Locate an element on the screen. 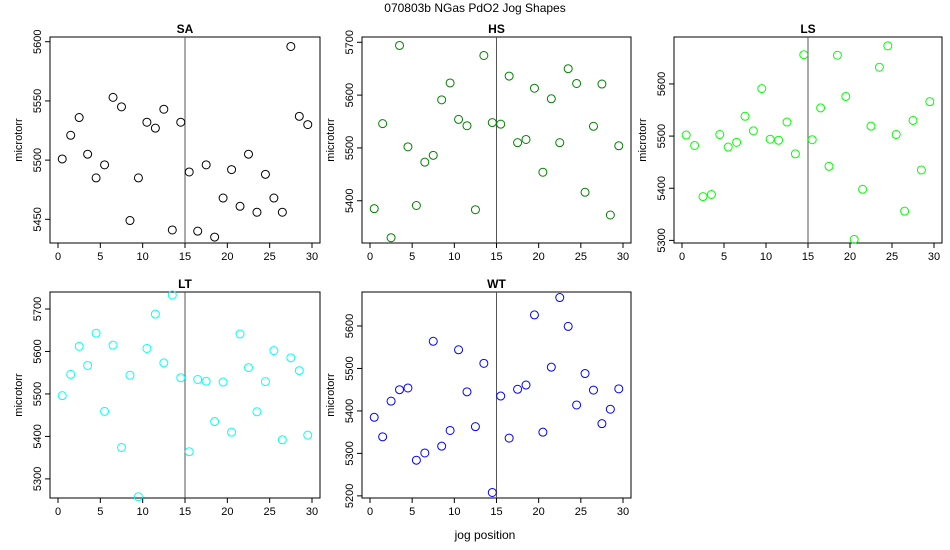 The image size is (950, 550). figure-title: 070803b NGas PdO2 Jog Shapes is located at coordinates (475, 8).